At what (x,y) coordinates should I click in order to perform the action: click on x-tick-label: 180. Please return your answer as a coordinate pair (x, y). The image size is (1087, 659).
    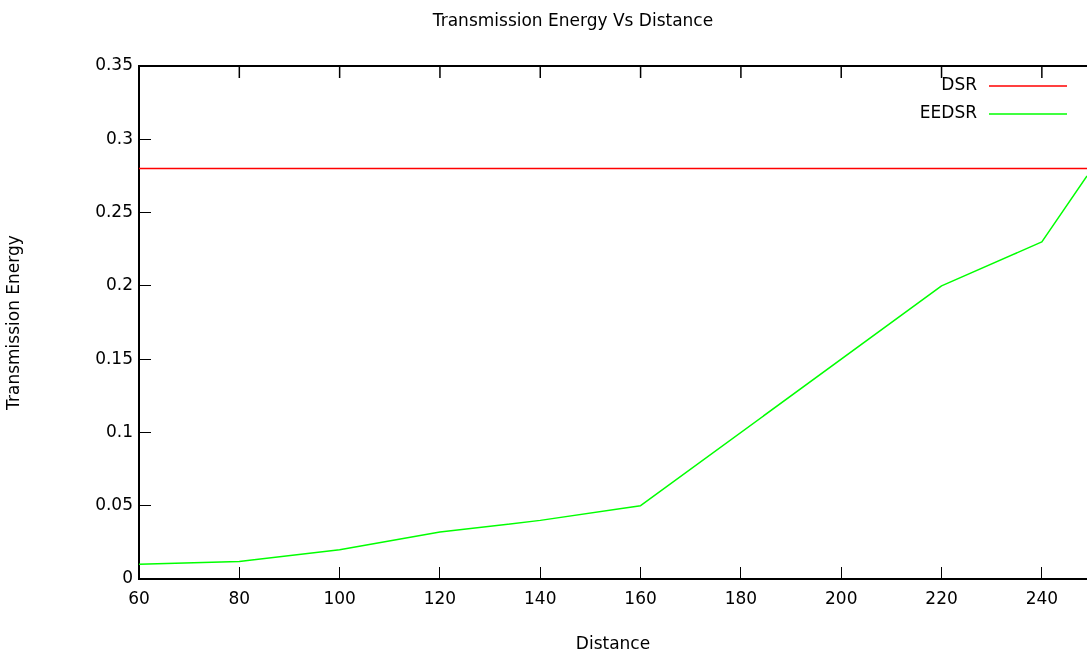
    Looking at the image, I should click on (741, 597).